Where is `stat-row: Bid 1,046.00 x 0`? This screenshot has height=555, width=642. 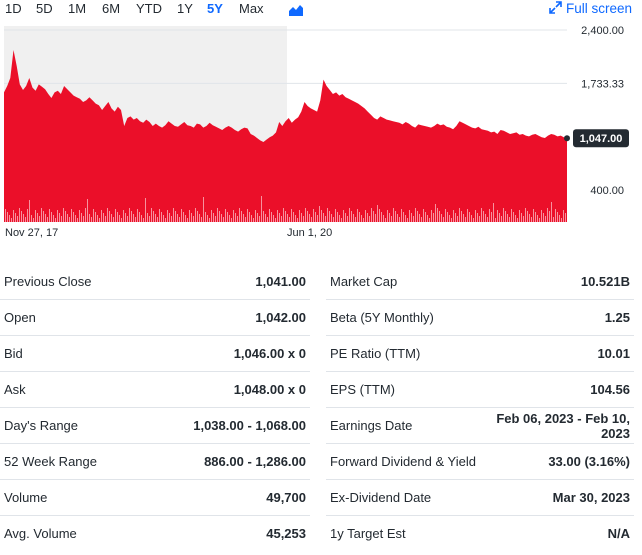 stat-row: Bid 1,046.00 x 0 is located at coordinates (155, 354).